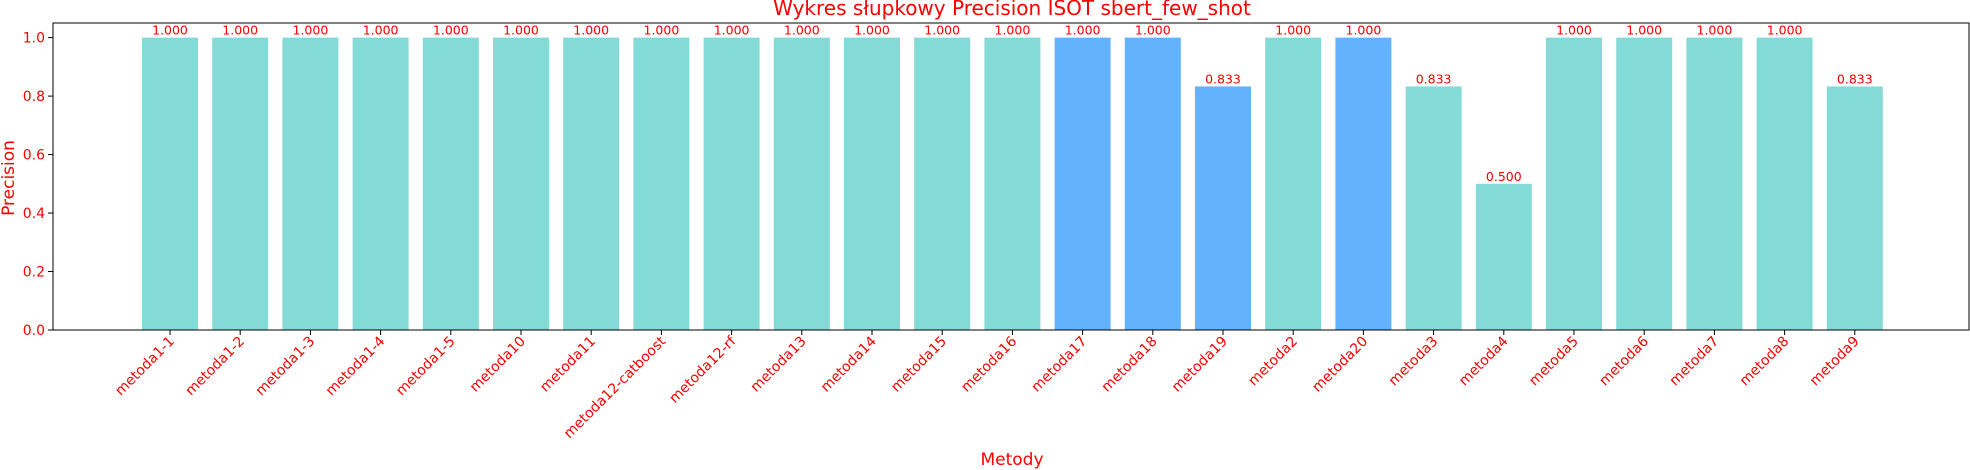 The height and width of the screenshot is (470, 1970). What do you see at coordinates (1644, 30) in the screenshot?
I see `value-label-metoda6: 1.000` at bounding box center [1644, 30].